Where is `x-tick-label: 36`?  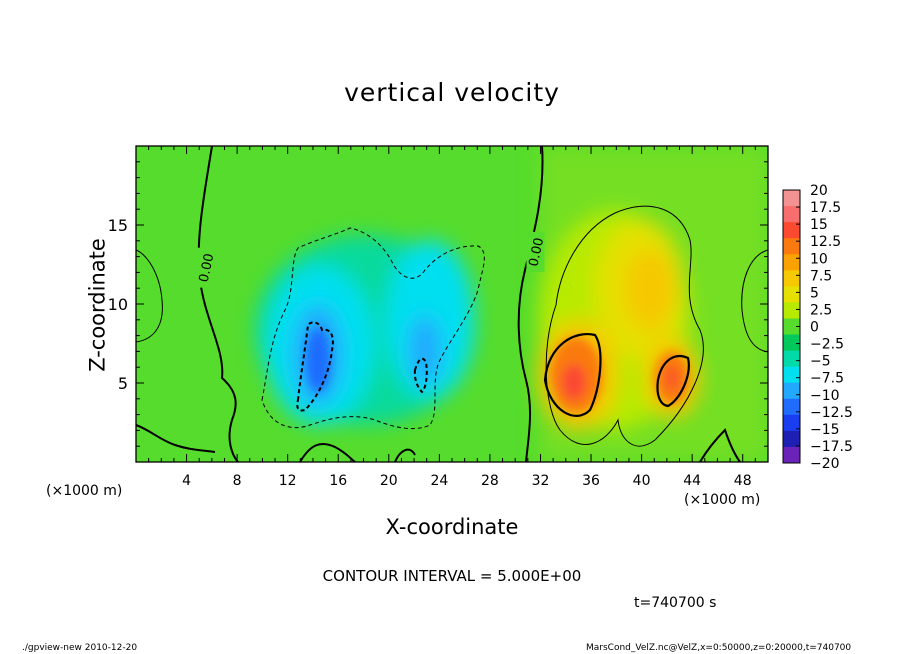 x-tick-label: 36 is located at coordinates (591, 481).